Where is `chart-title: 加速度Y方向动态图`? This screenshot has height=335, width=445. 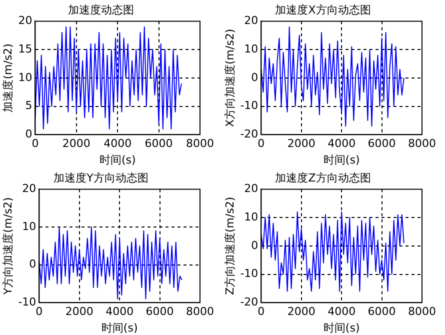
chart-title: 加速度Y方向动态图 is located at coordinates (101, 177).